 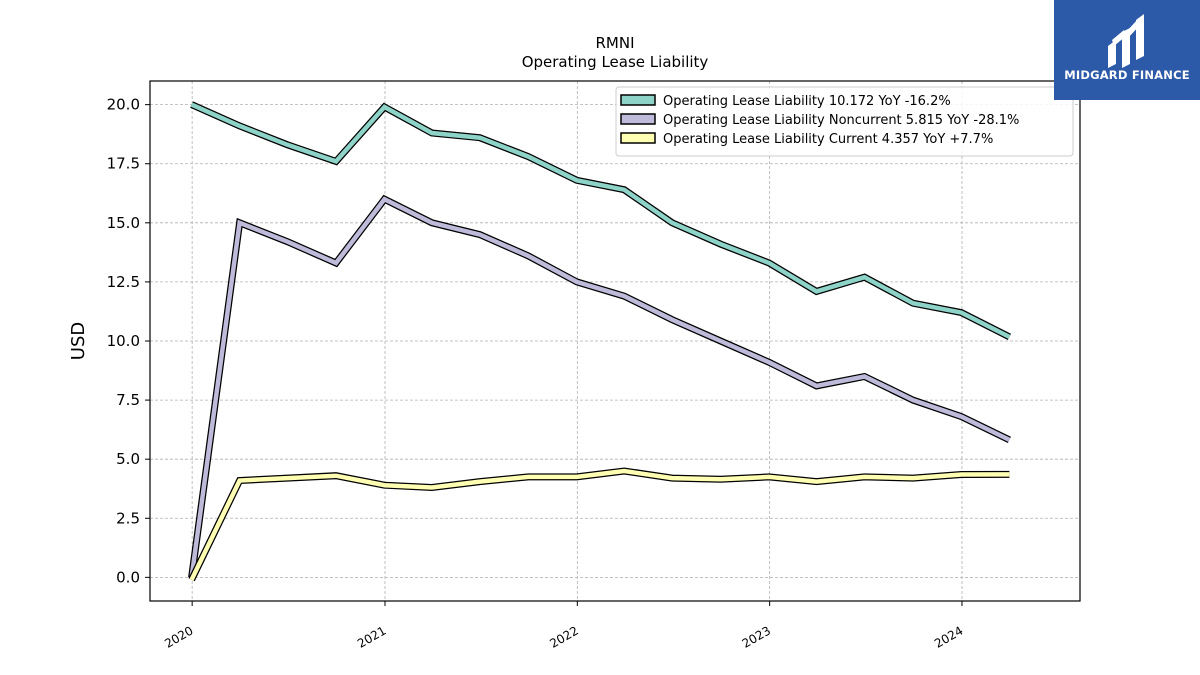 I want to click on y-axis: 0.0 2.5 5.0 7.5 10.0 12.5 15.0 17.5 20.0, so click(x=128, y=341).